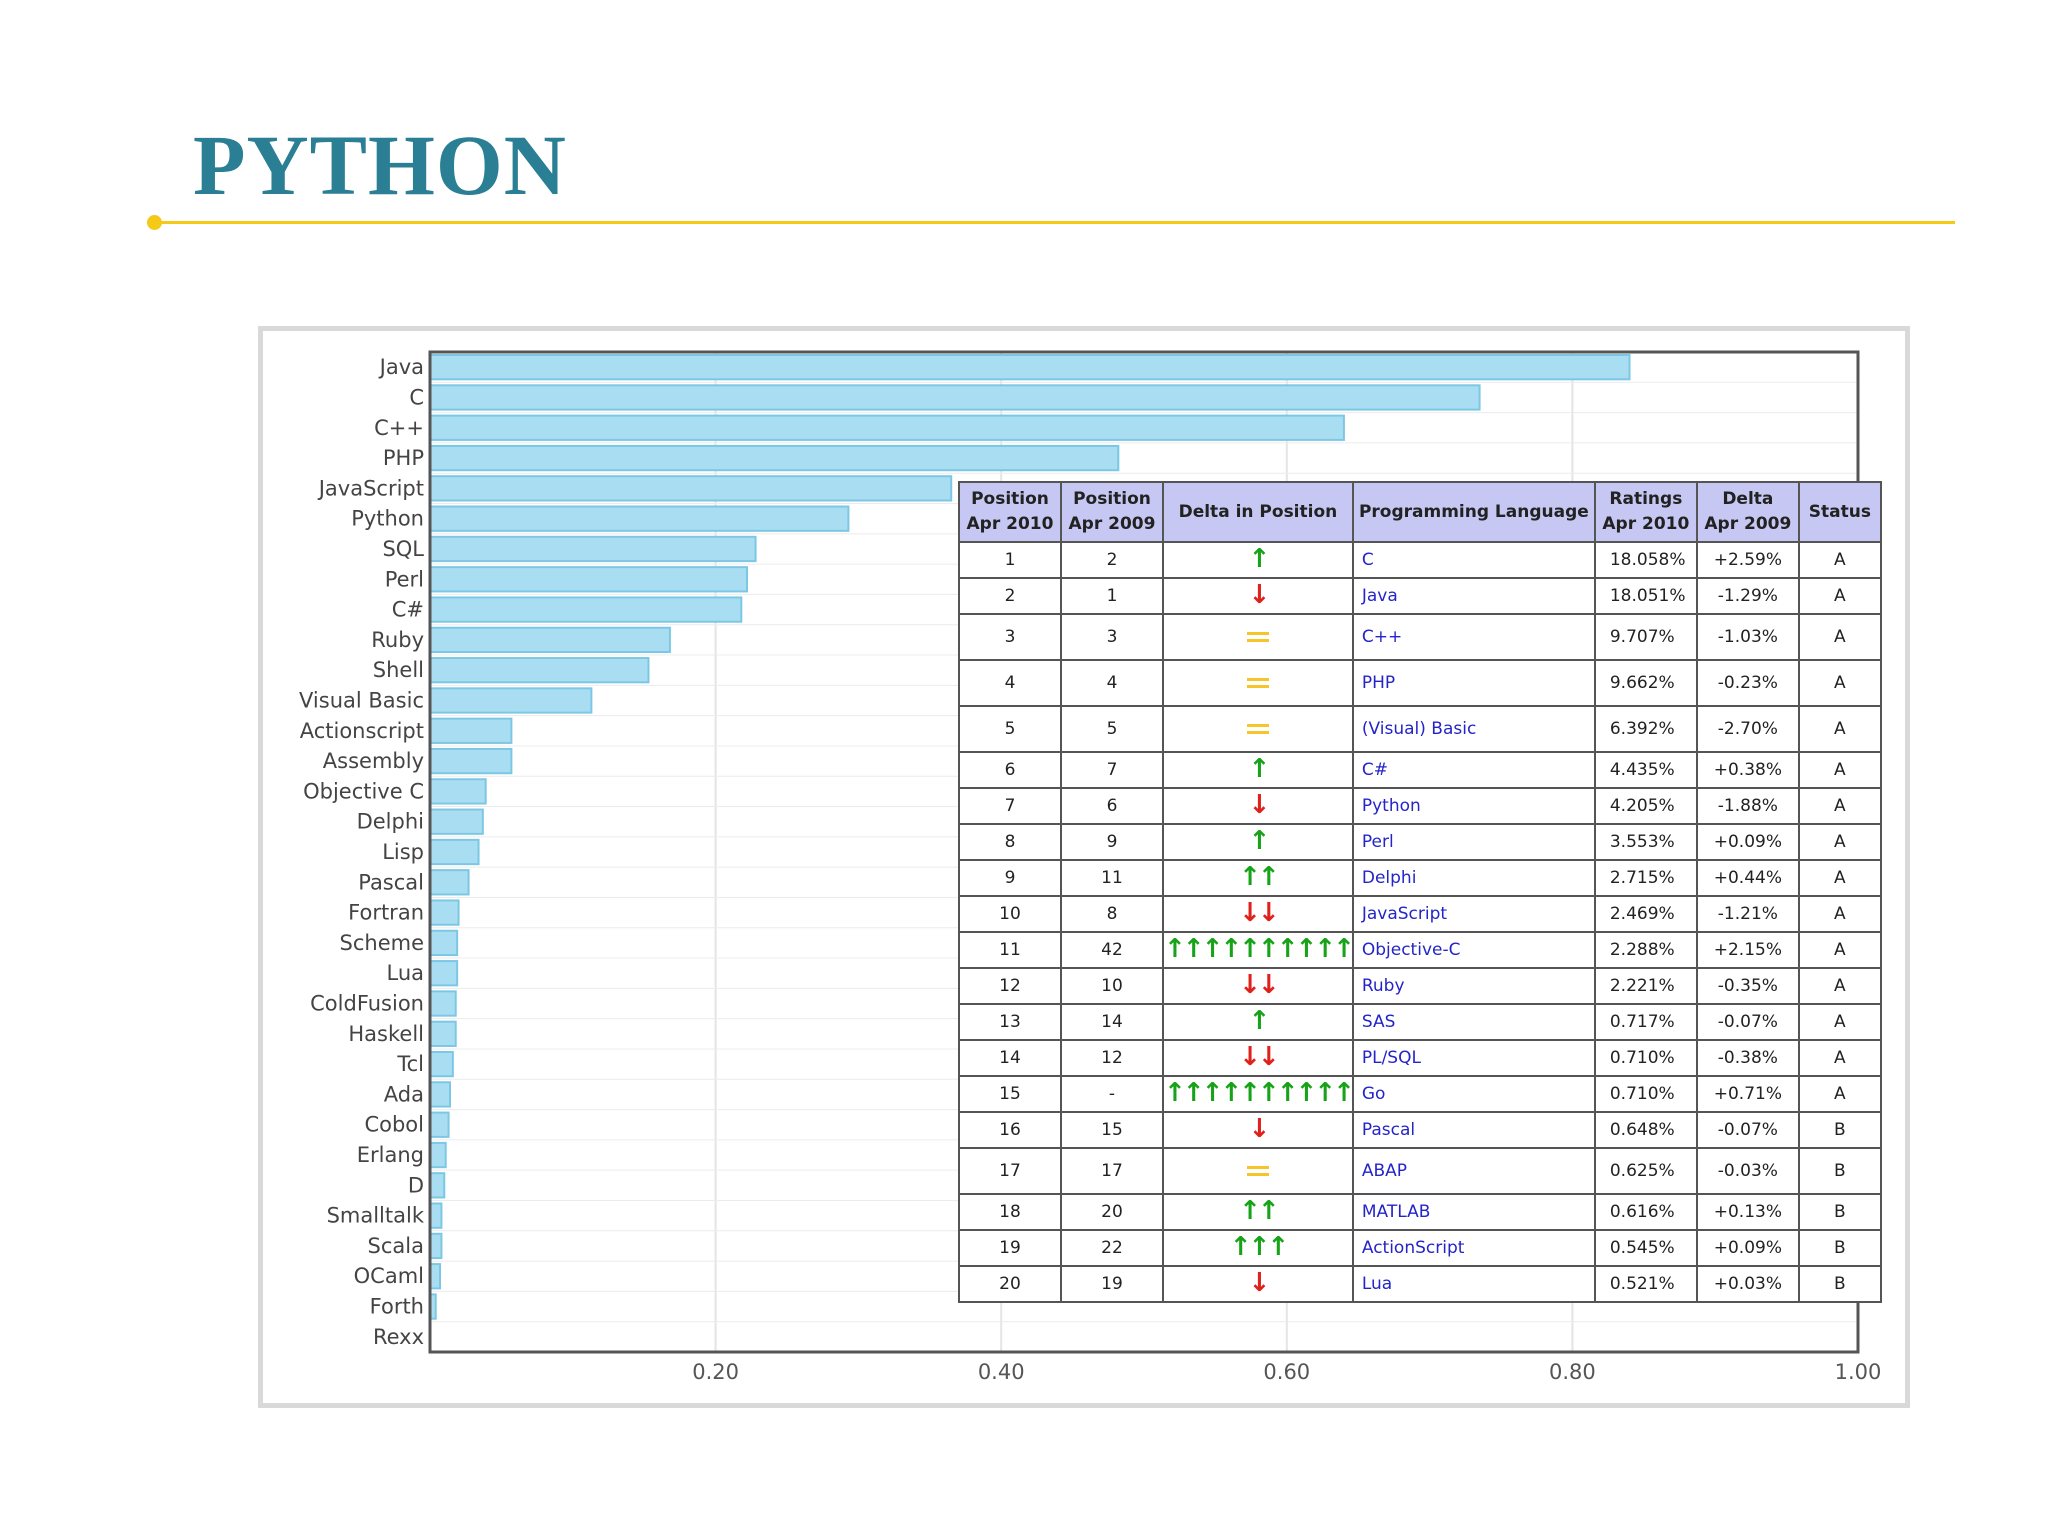 Image resolution: width=2048 pixels, height=1536 pixels. What do you see at coordinates (589, 579) in the screenshot?
I see `bar-perl` at bounding box center [589, 579].